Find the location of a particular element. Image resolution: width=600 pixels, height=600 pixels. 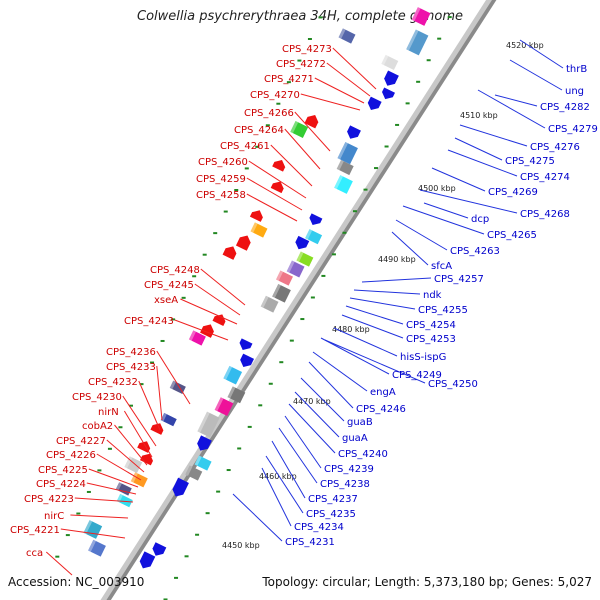

right-gene-label: CPS_4231 is located at coordinates (310, 542).